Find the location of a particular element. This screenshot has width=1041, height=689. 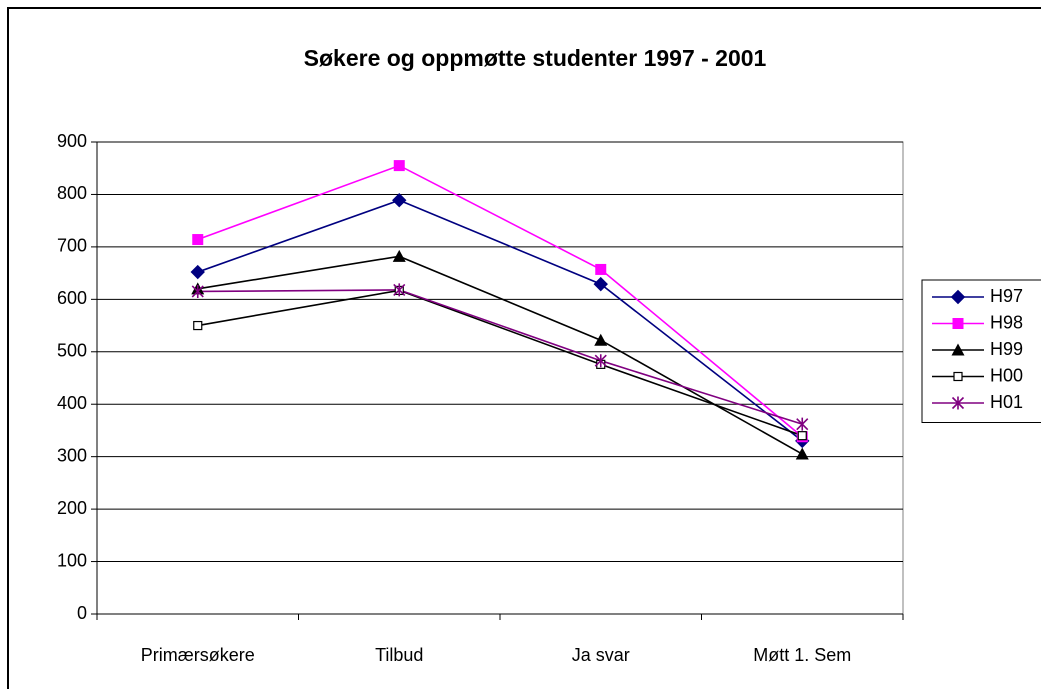

y-tick-label: 100 is located at coordinates (72, 560).